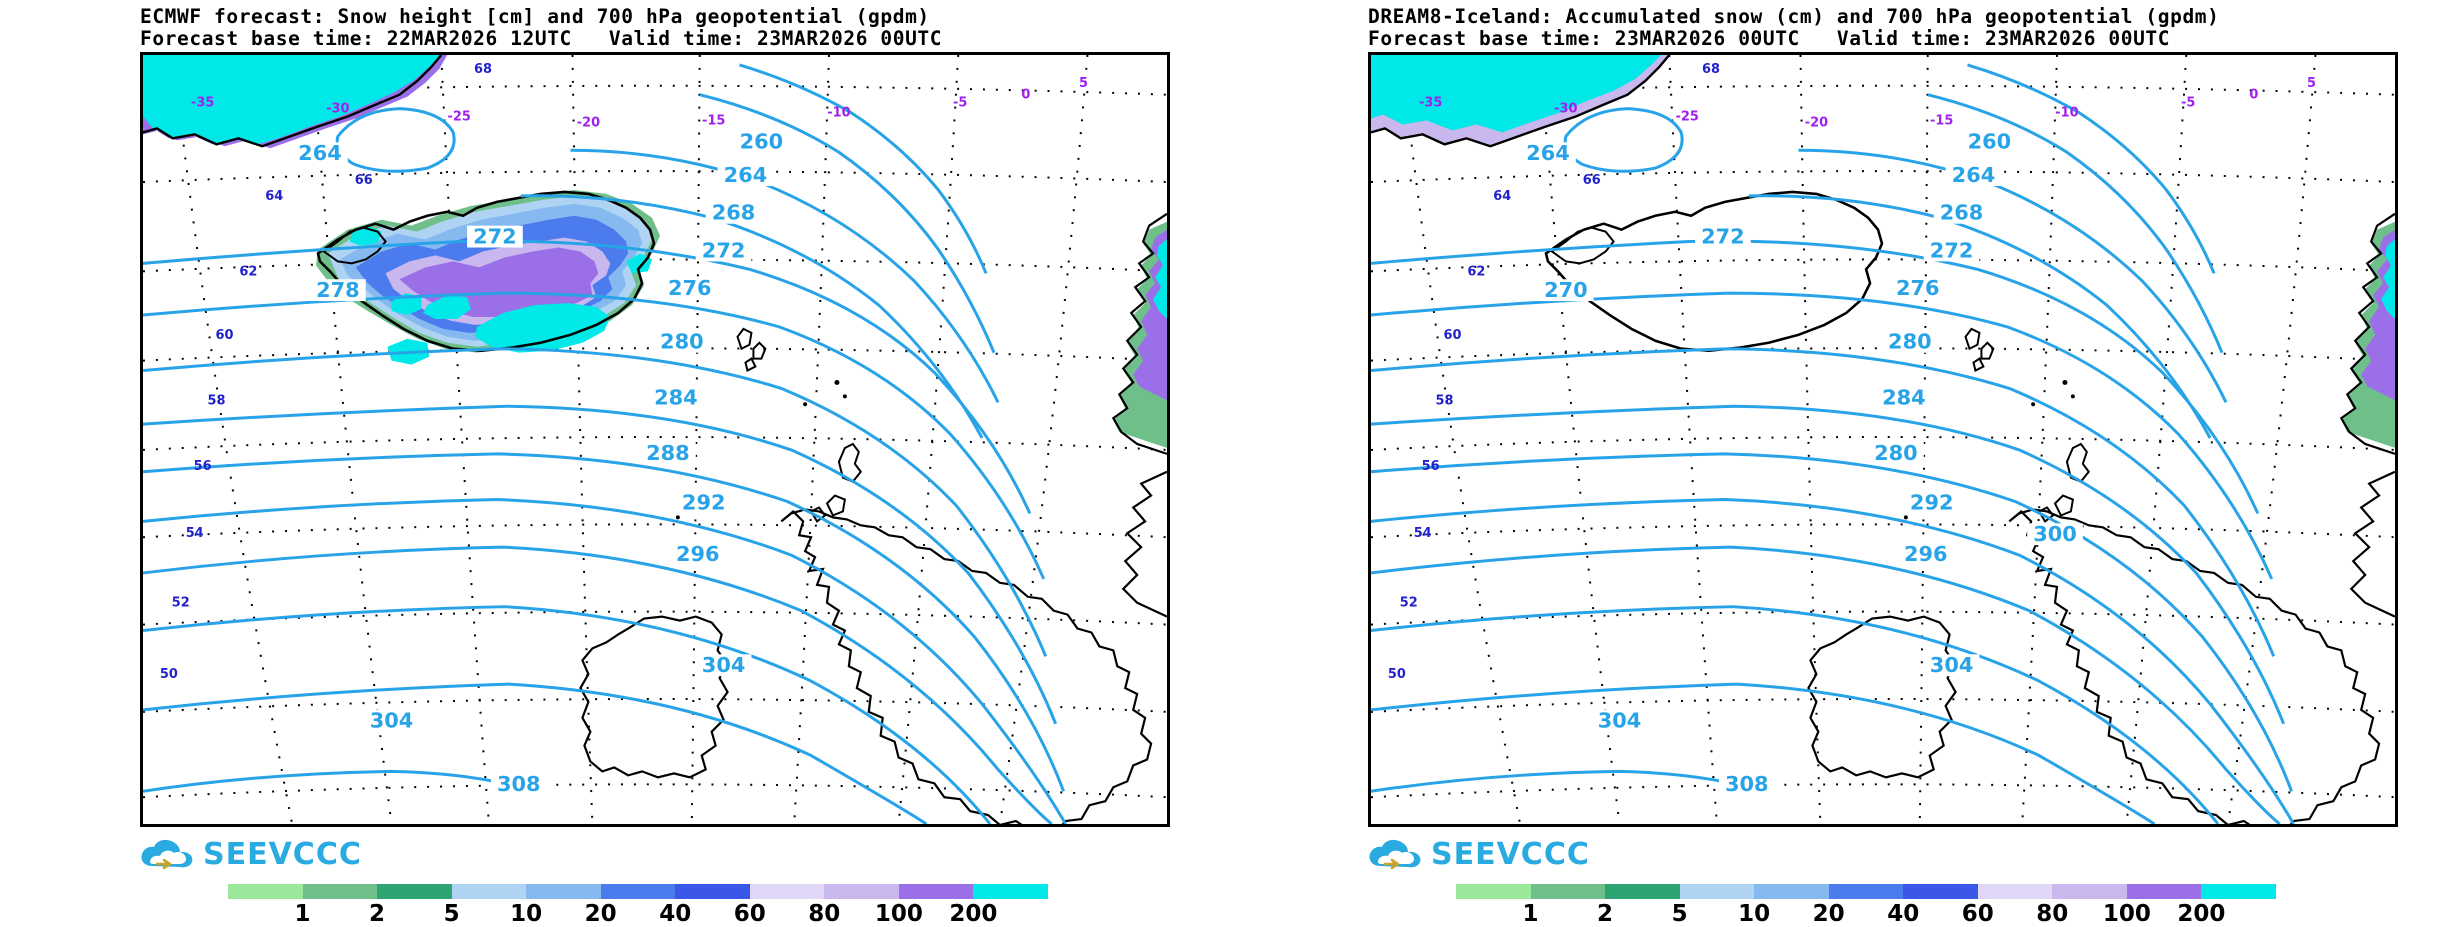 The image size is (2456, 927). What do you see at coordinates (668, 453) in the screenshot?
I see `svg-text: 288` at bounding box center [668, 453].